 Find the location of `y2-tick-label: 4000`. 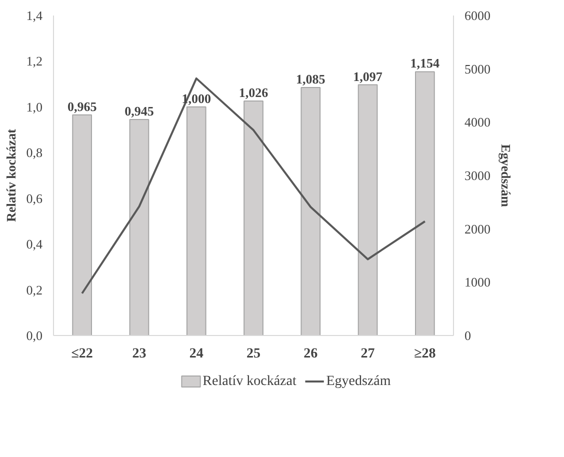

y2-tick-label: 4000 is located at coordinates (477, 122).